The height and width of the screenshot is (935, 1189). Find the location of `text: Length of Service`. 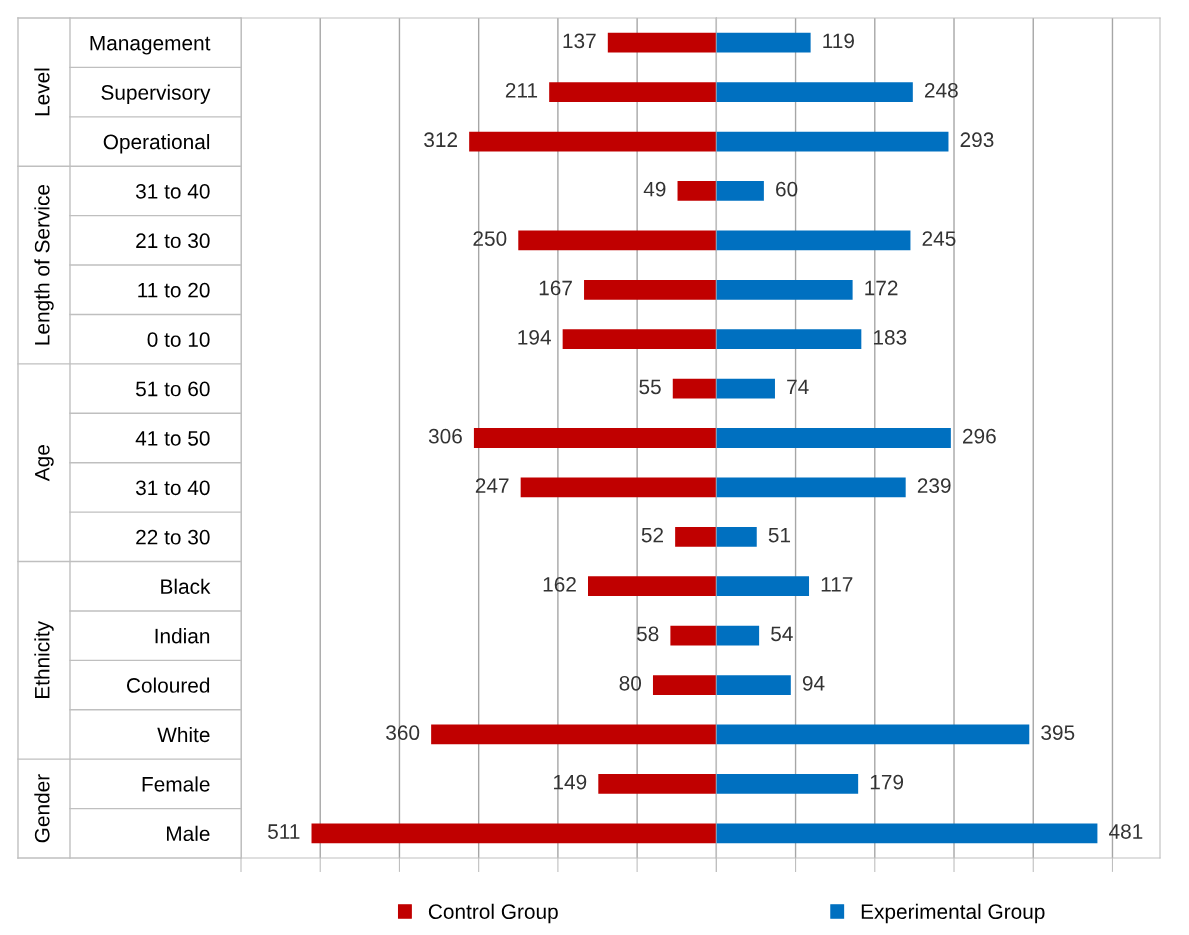

text: Length of Service is located at coordinates (44, 264).